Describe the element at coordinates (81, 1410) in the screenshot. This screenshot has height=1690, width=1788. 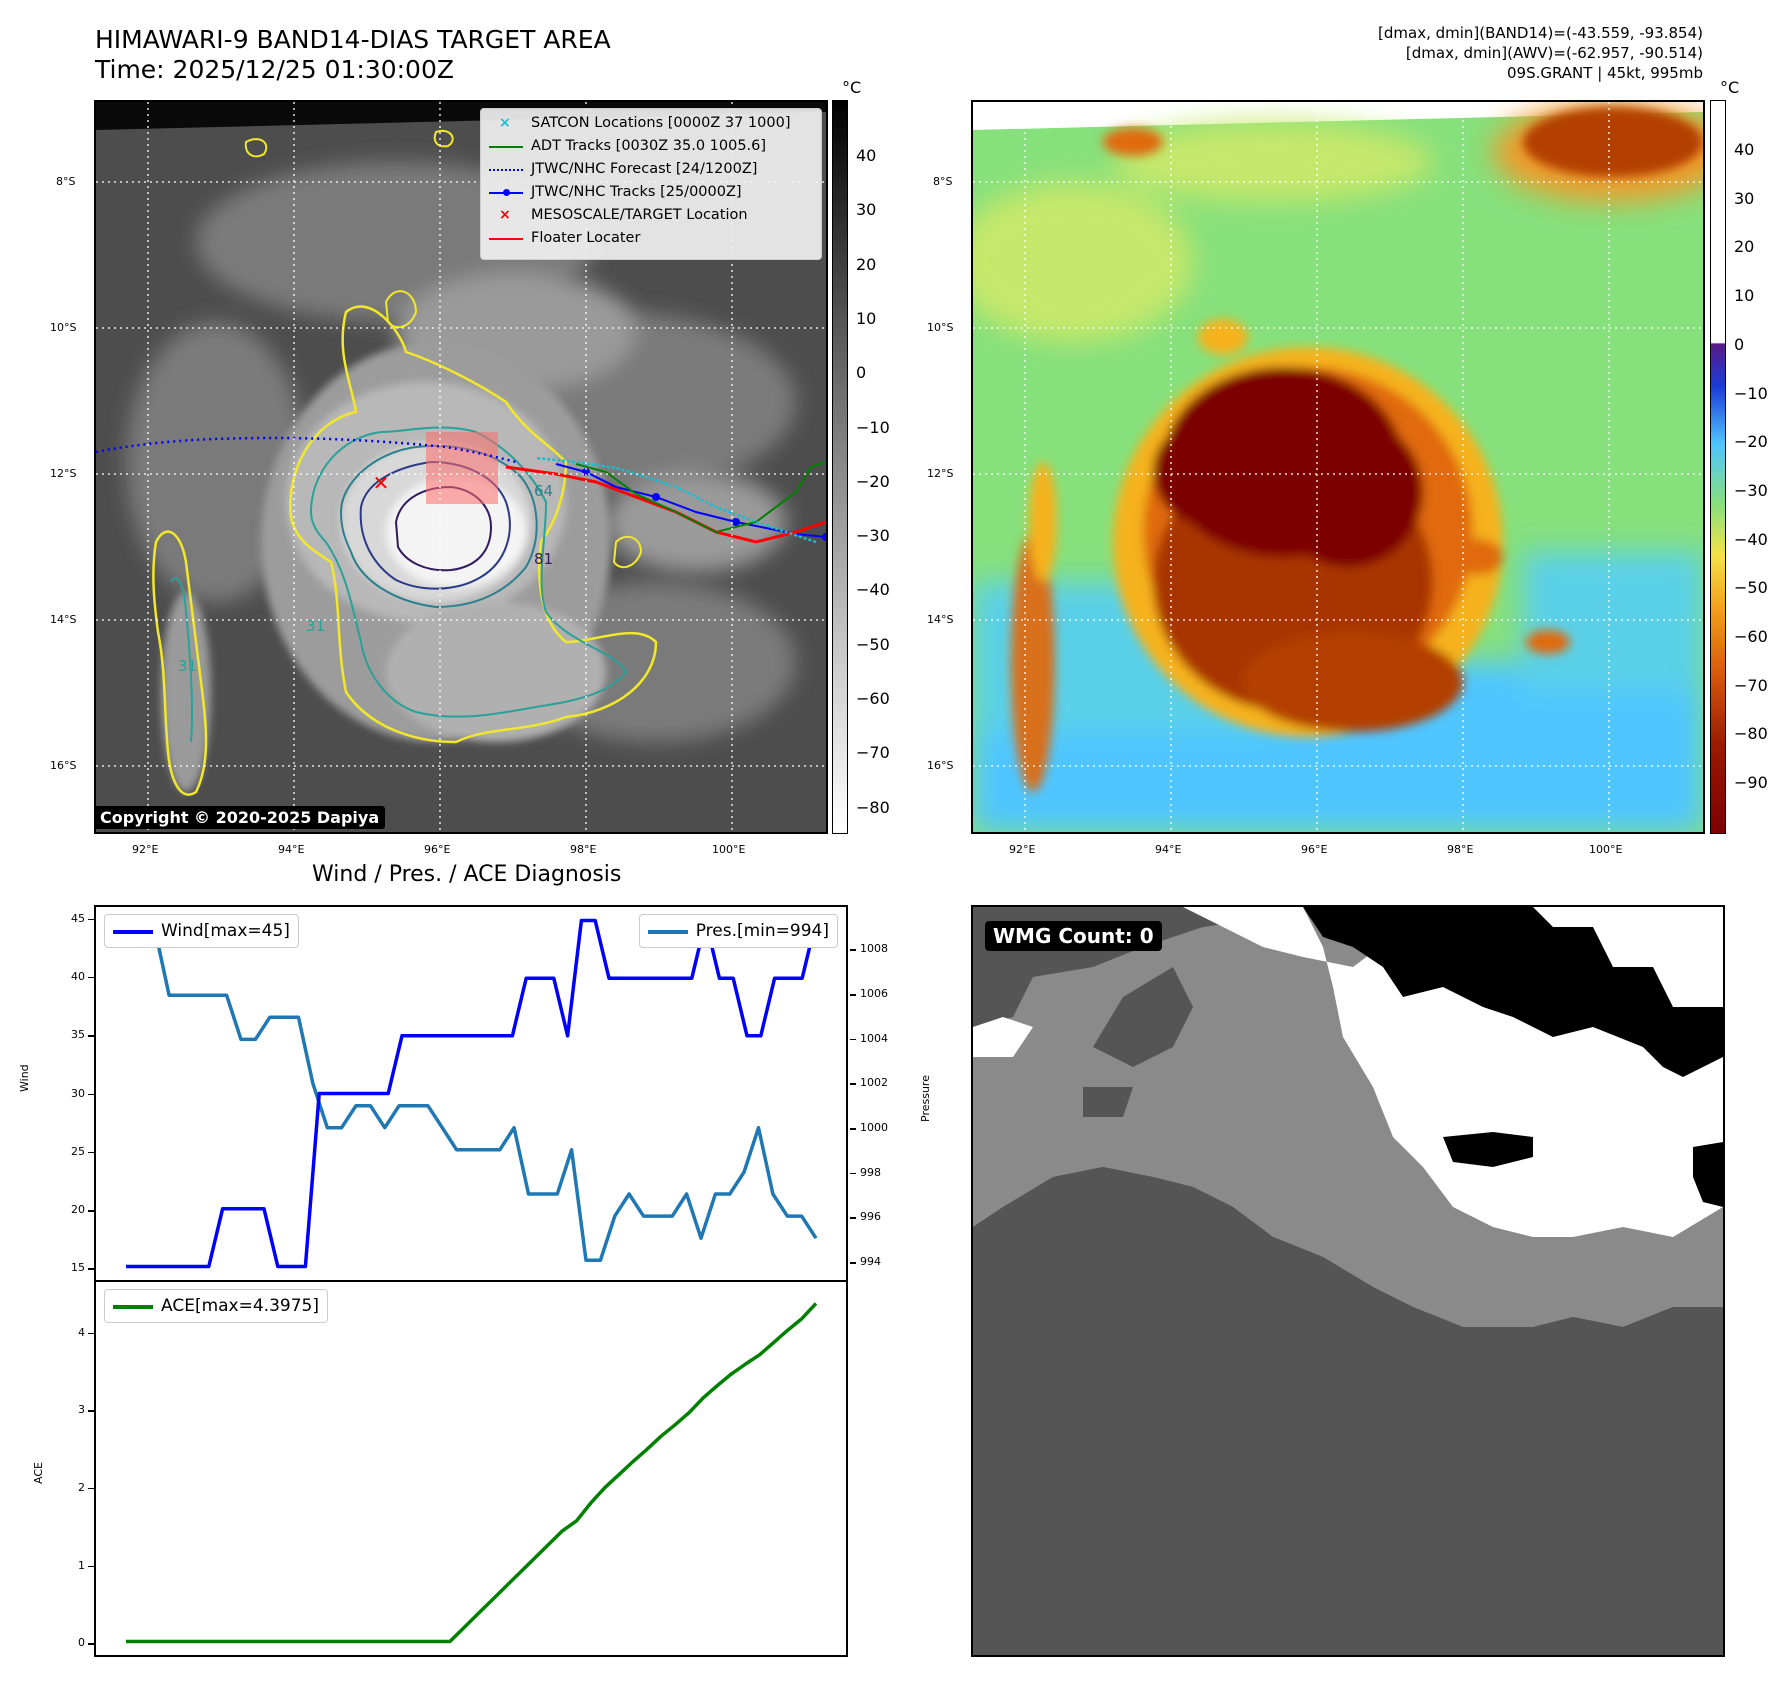
I see `ace-axis-tick: 3` at that location.